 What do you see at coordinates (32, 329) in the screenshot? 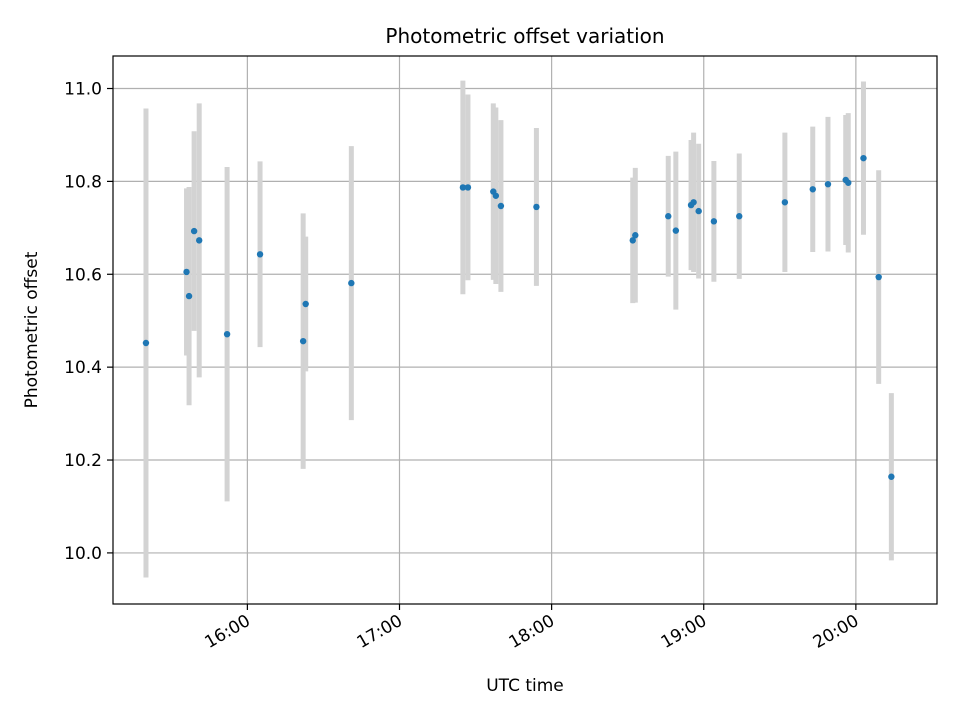
I see `y-axis-label: Photometric offset` at bounding box center [32, 329].